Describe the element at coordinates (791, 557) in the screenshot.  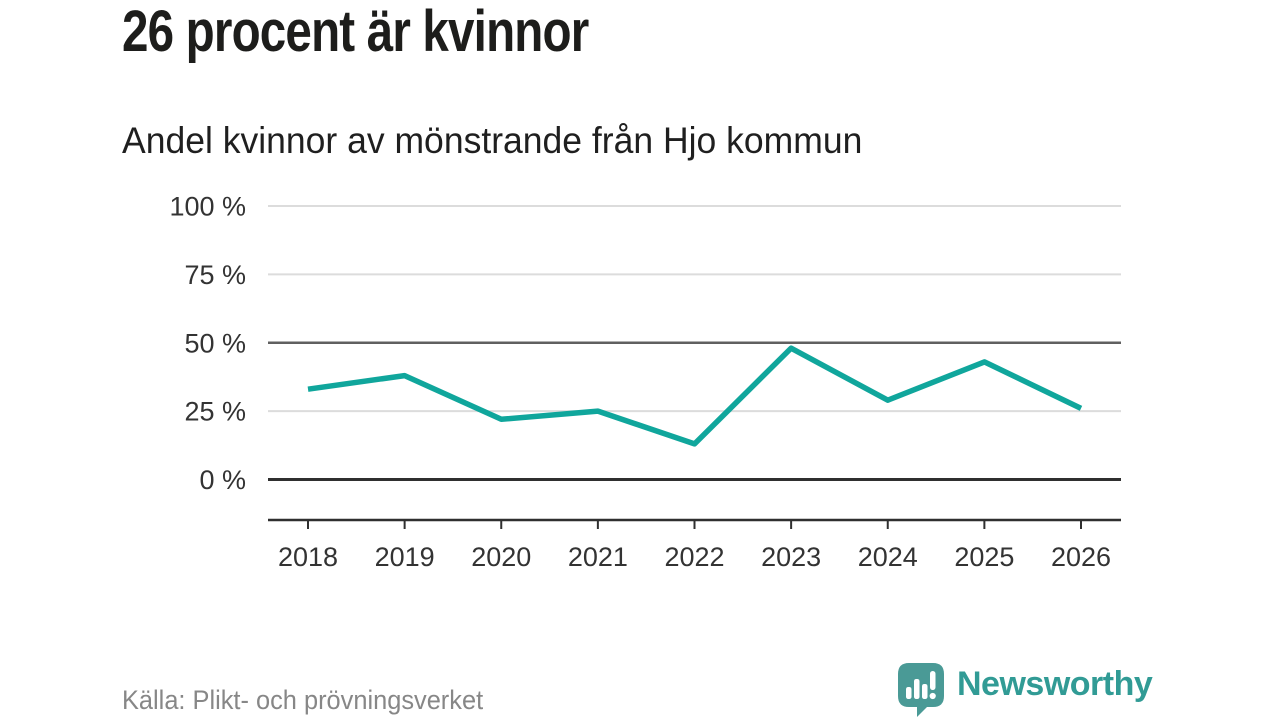
I see `x-axis-tick-label: 2023` at that location.